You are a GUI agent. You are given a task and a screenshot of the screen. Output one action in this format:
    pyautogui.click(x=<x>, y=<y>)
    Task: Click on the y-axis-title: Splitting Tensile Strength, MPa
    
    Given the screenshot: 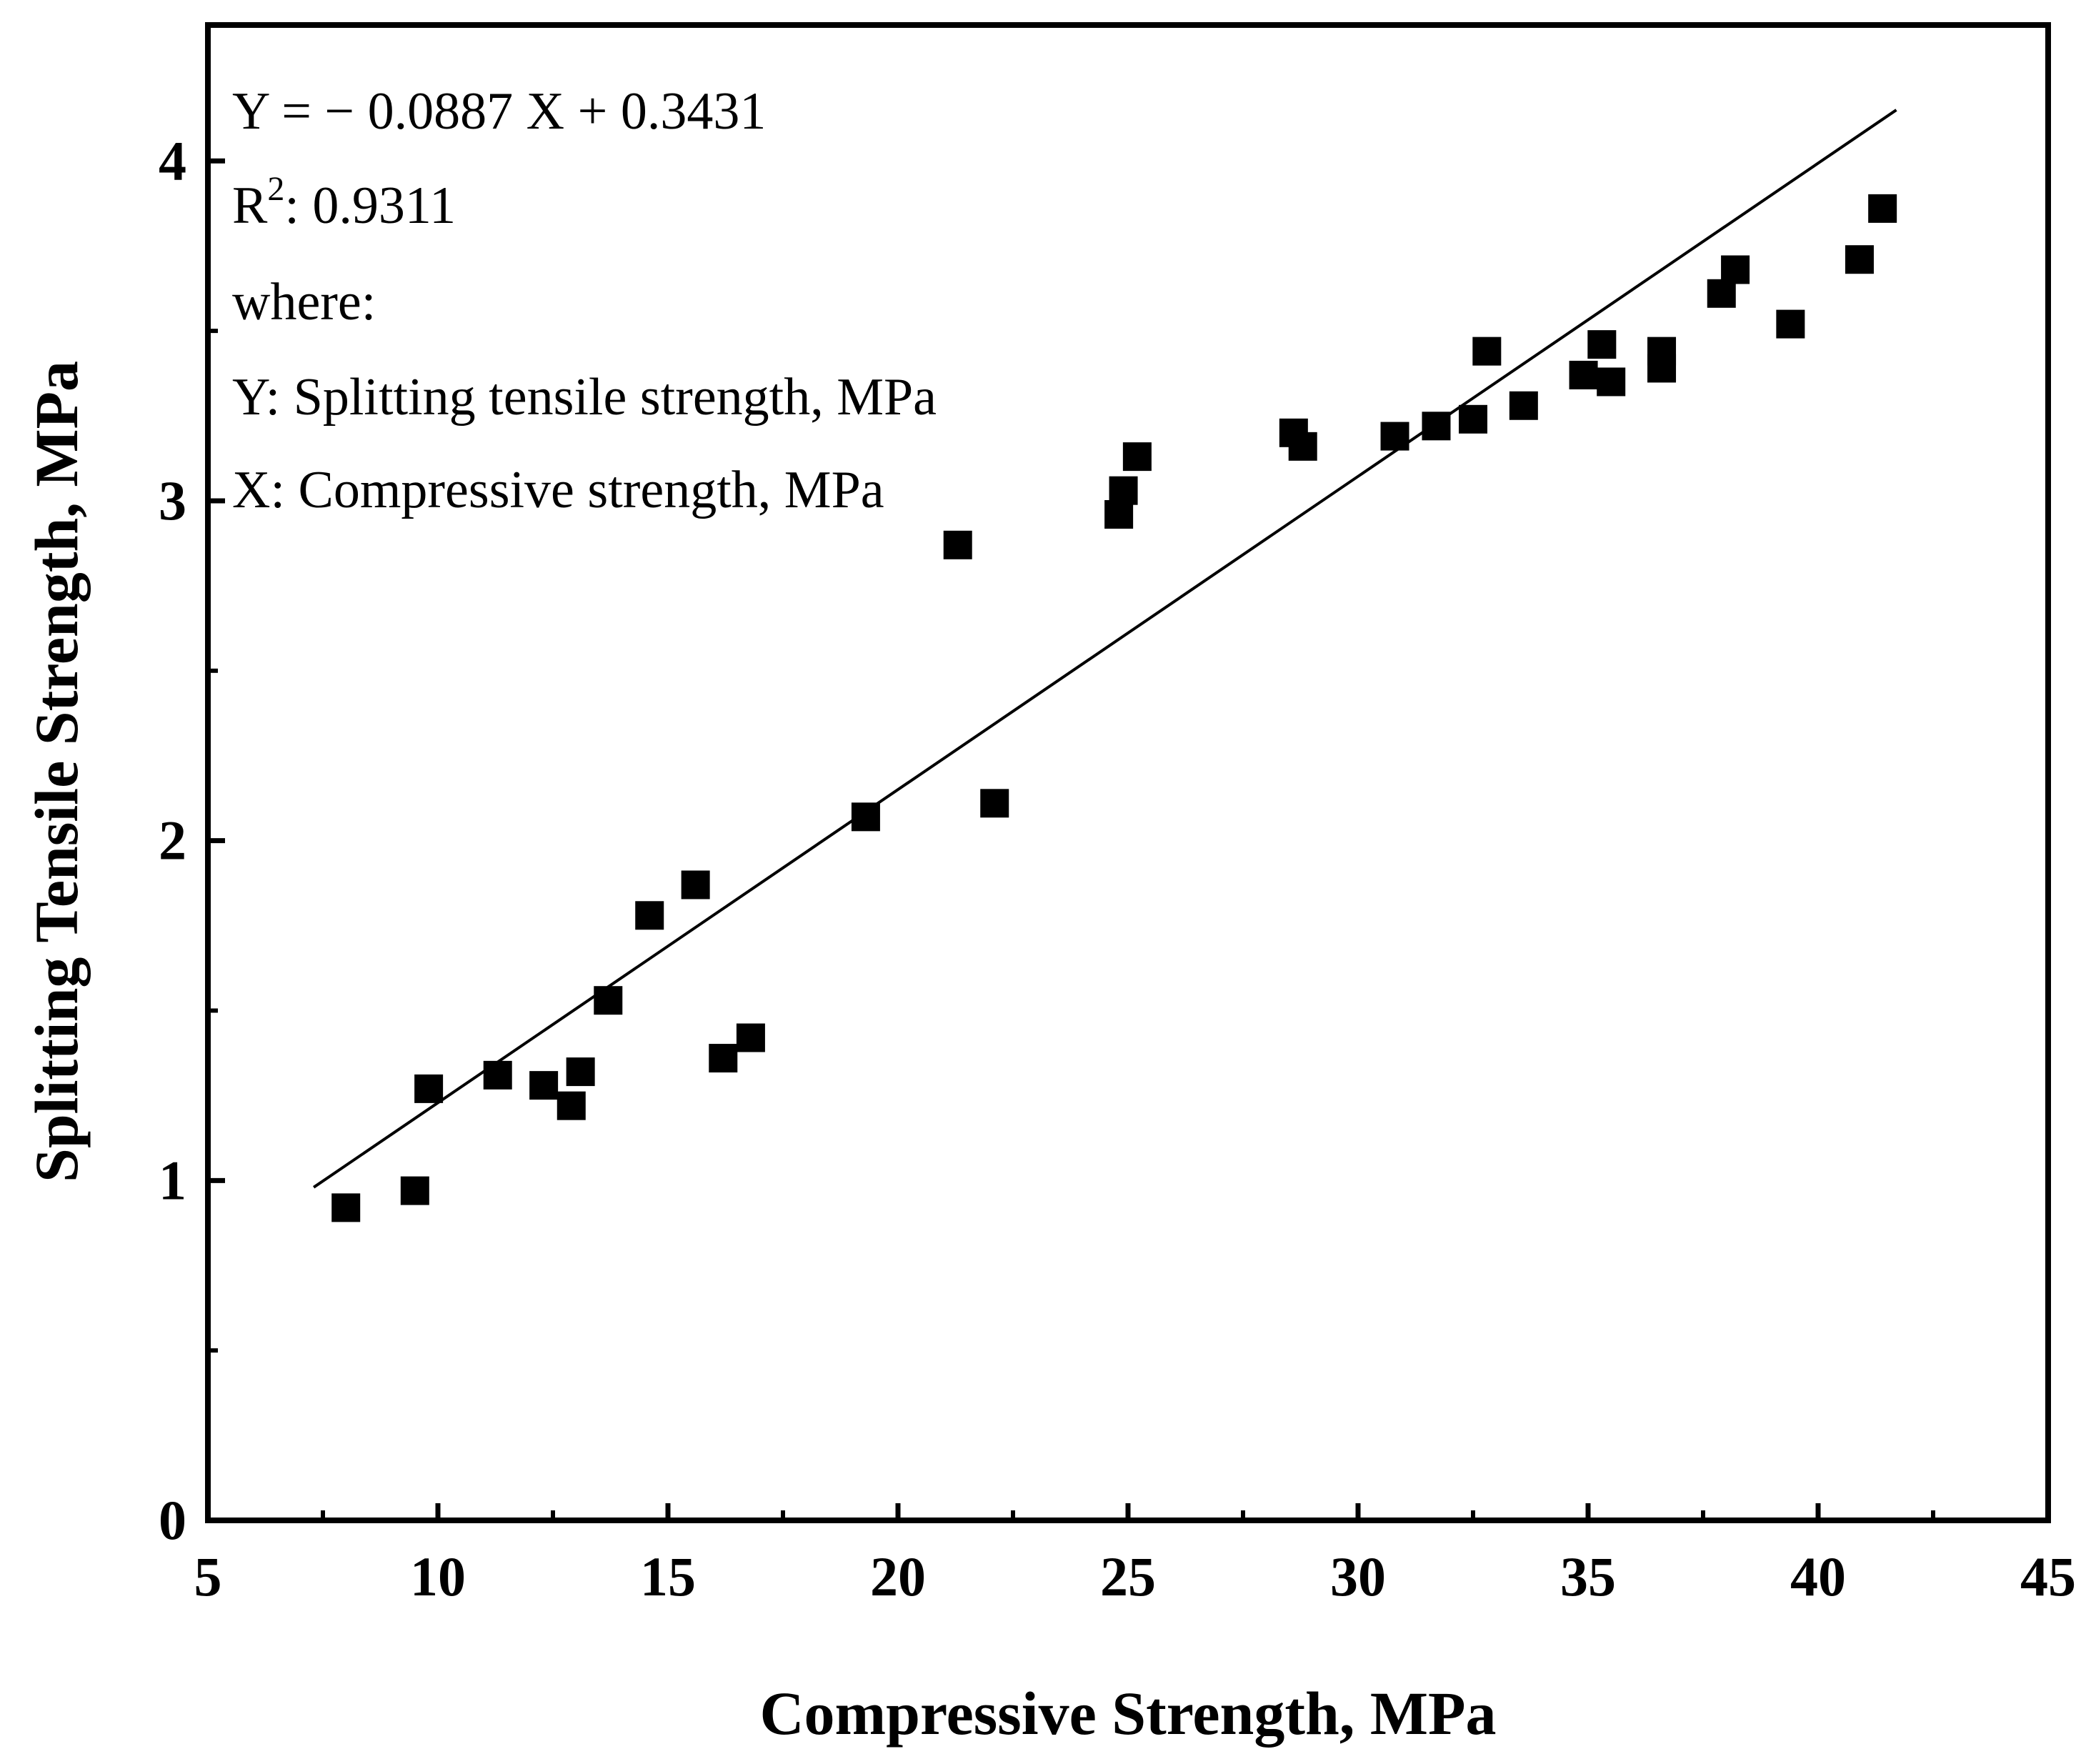 What is the action you would take?
    pyautogui.click(x=56, y=771)
    